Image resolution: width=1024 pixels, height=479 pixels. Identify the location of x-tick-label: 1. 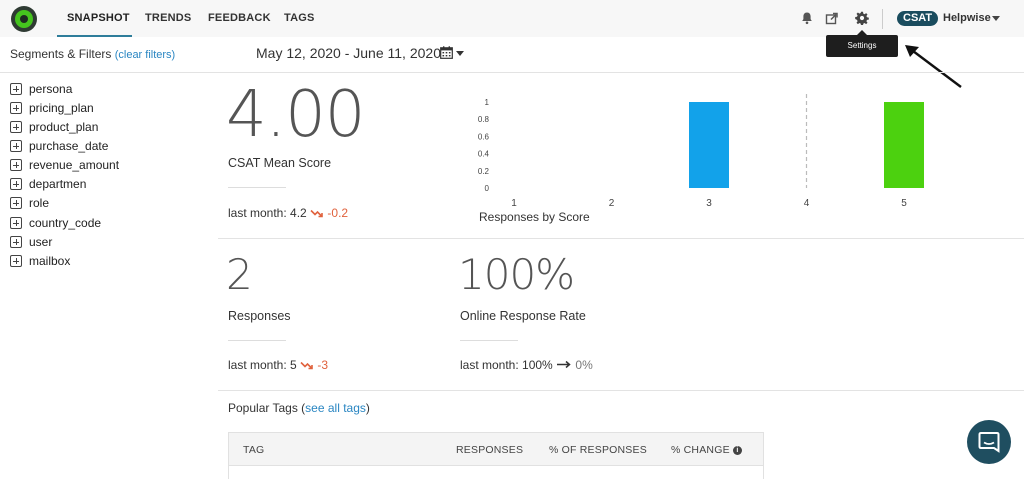
(514, 203).